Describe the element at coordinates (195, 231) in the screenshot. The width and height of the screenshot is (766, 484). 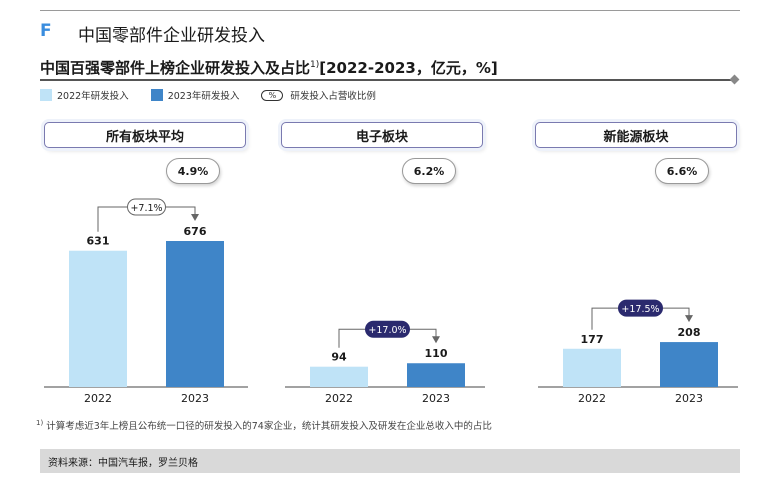
I see `value-label-all-2023: 676` at that location.